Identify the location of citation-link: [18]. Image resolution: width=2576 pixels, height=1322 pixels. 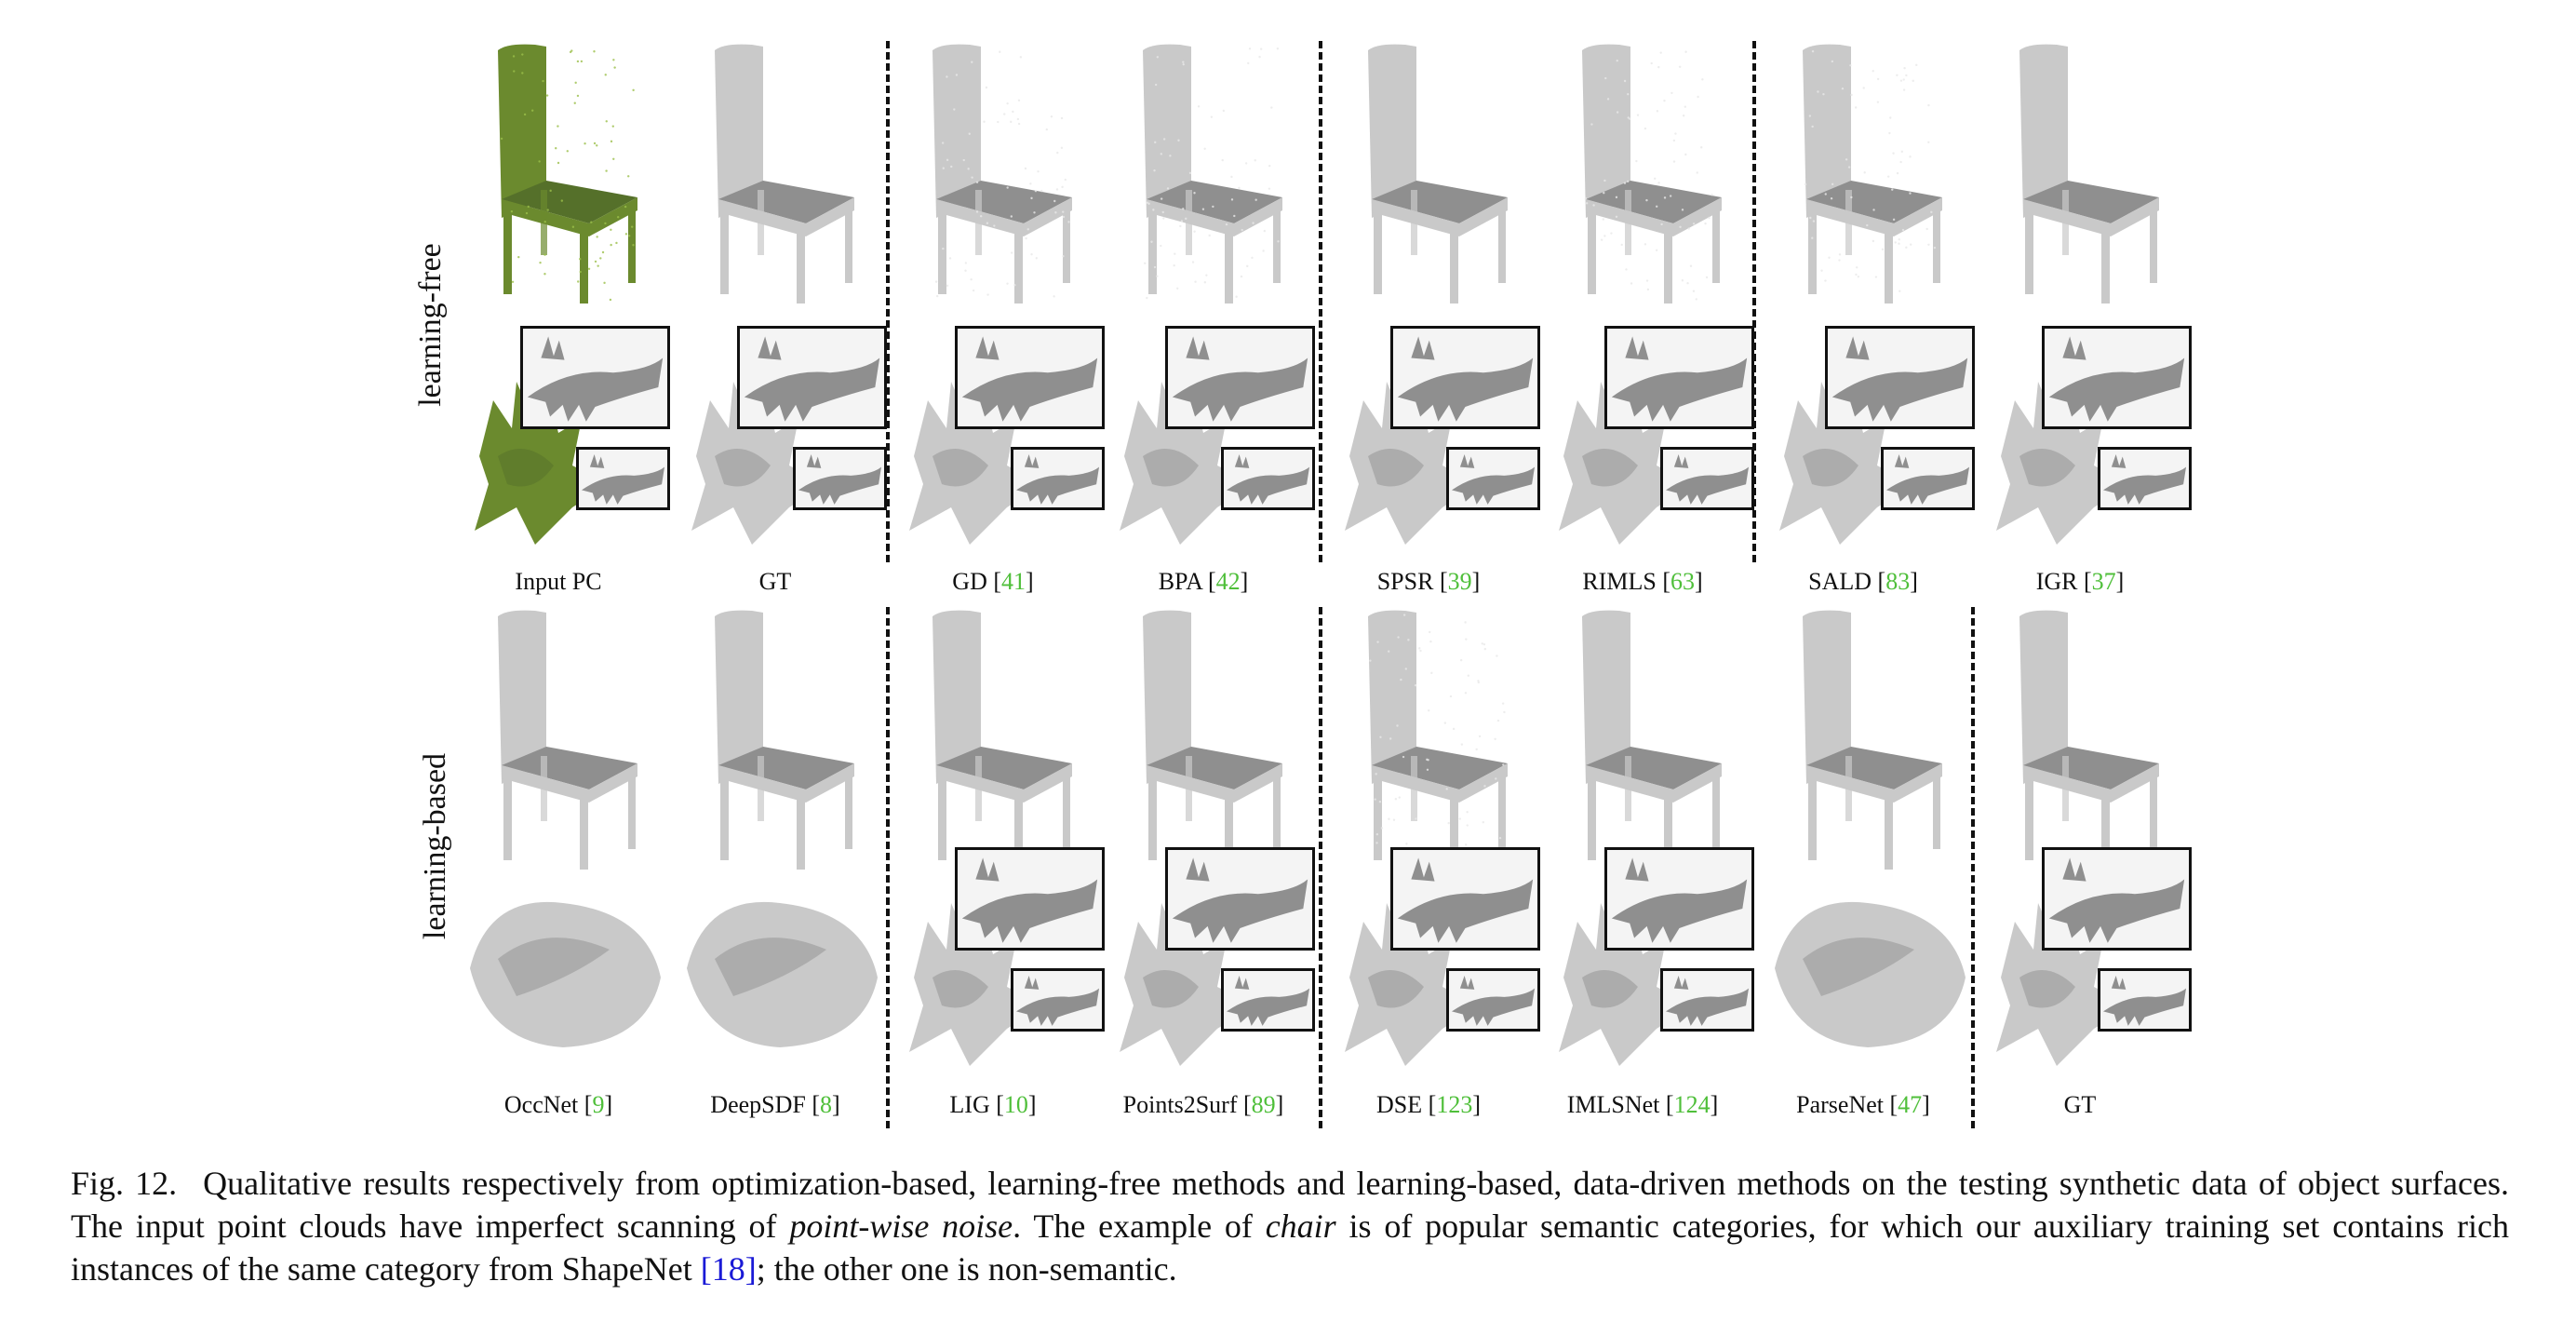
(729, 1269).